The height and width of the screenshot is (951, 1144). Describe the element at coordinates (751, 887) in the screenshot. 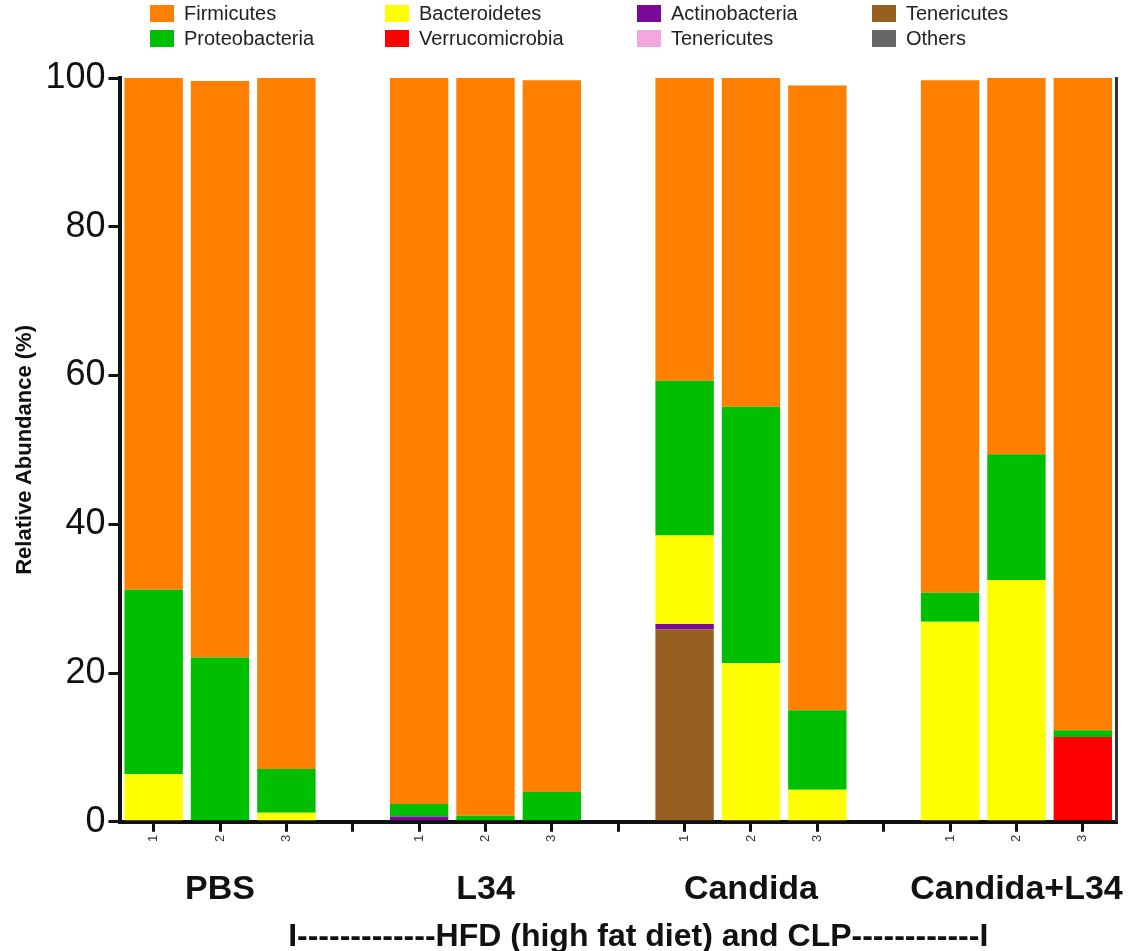

I see `text: Candida` at that location.